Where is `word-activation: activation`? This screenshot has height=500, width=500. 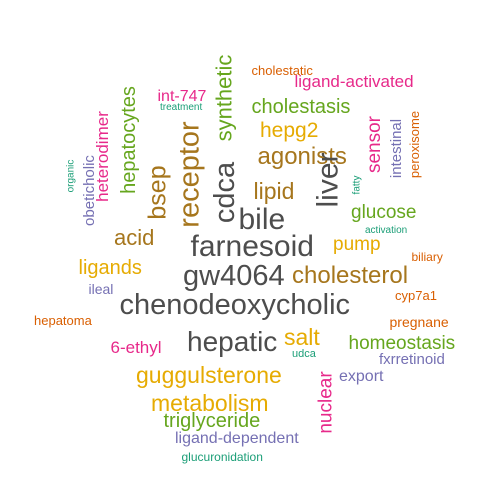 word-activation: activation is located at coordinates (386, 230).